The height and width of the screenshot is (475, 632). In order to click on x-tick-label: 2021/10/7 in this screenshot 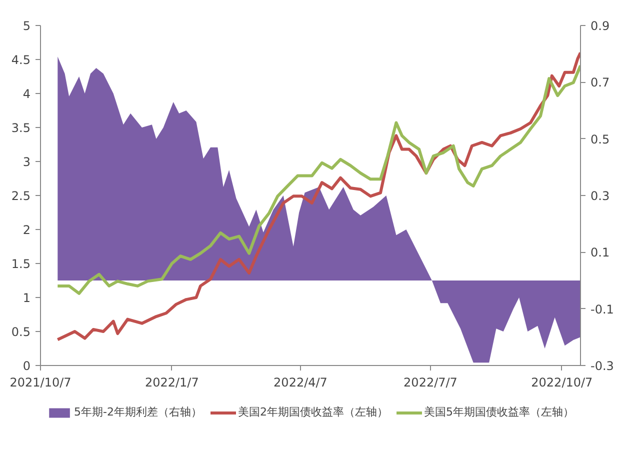, I will do `click(41, 383)`.